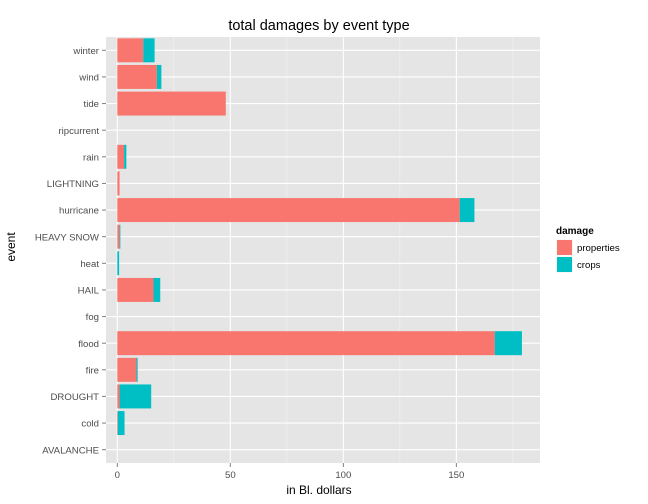 The height and width of the screenshot is (504, 648). Describe the element at coordinates (92, 370) in the screenshot. I see `y-tick-label: fire` at that location.